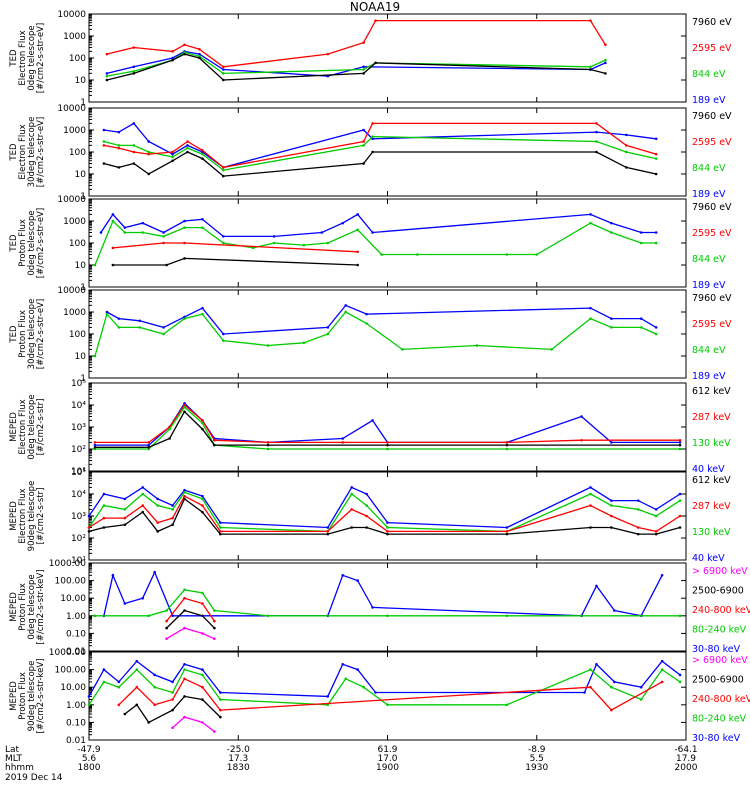 The height and width of the screenshot is (800, 750). I want to click on y-axis-label-line: Proton Flux, so click(23, 696).